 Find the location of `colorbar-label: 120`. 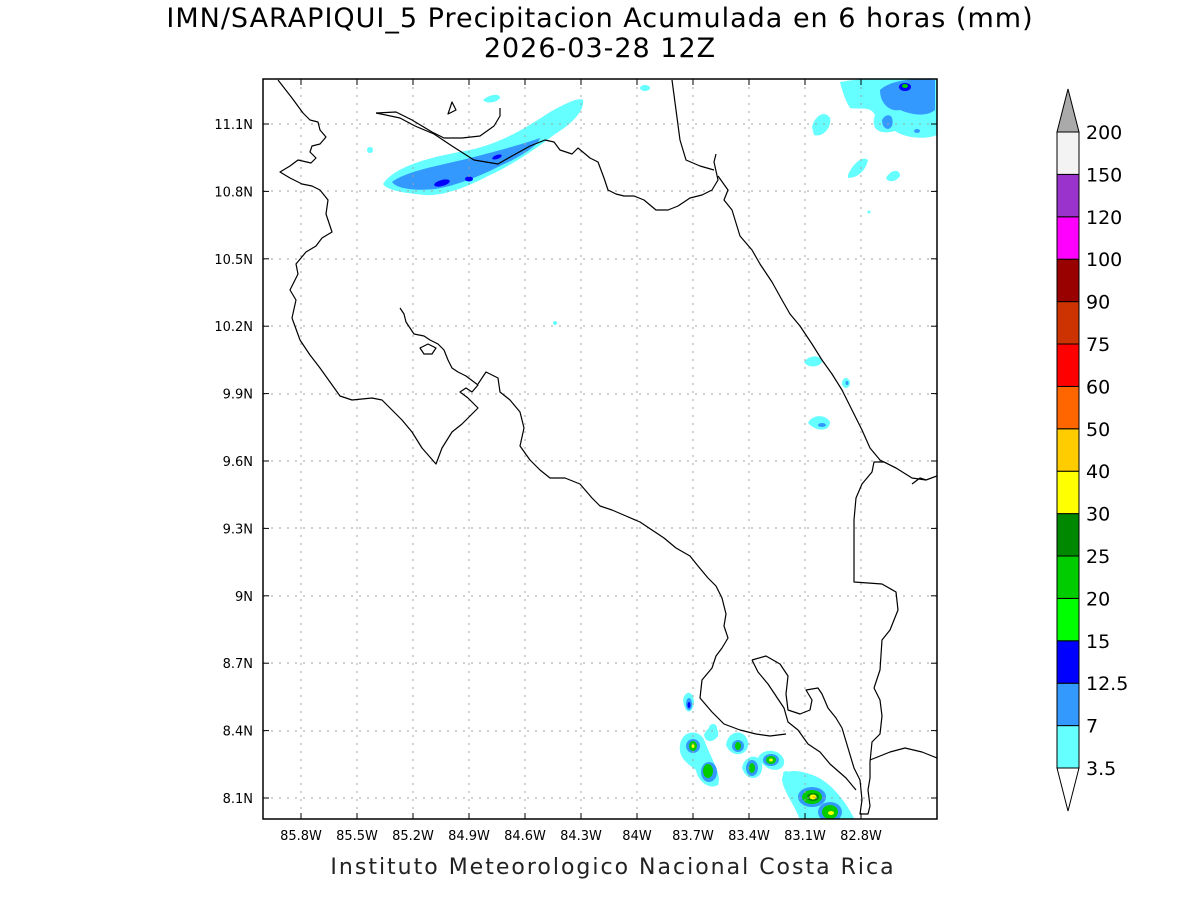

colorbar-label: 120 is located at coordinates (1104, 218).